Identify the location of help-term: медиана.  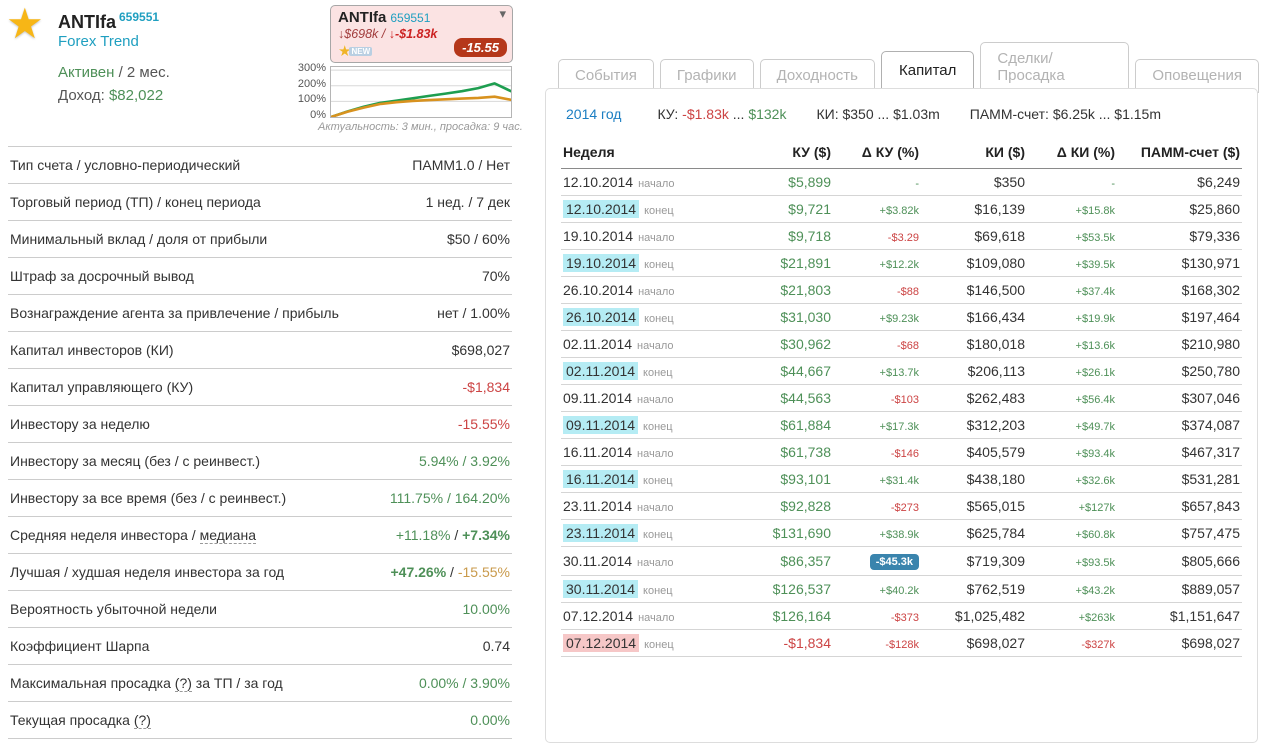
(227, 535).